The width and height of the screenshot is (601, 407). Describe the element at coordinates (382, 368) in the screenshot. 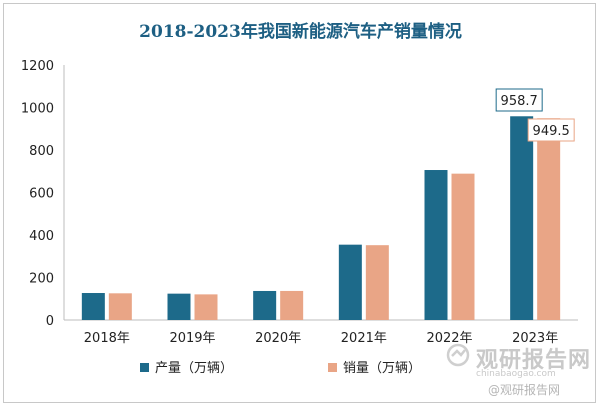

I see `legend-sales-label: 销量（万辆）` at that location.